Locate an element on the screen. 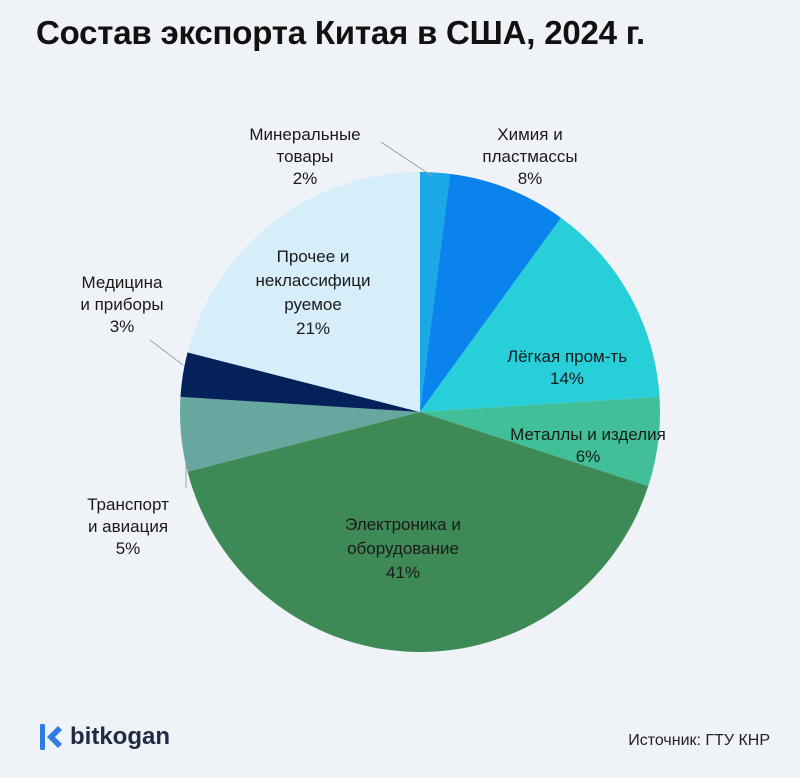 This screenshot has height=778, width=800. slice-name-label: пластмассы is located at coordinates (529, 156).